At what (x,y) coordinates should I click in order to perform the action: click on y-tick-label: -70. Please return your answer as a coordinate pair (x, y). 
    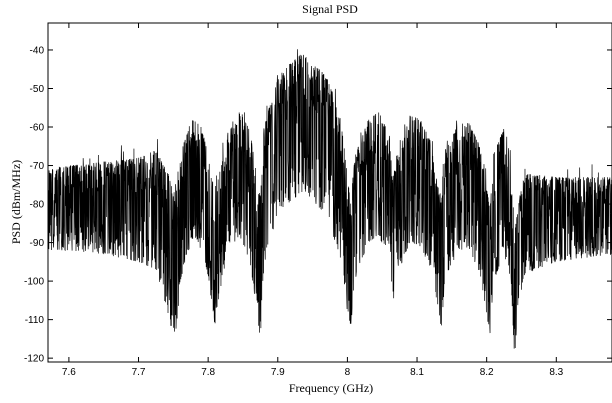
    Looking at the image, I should click on (37, 166).